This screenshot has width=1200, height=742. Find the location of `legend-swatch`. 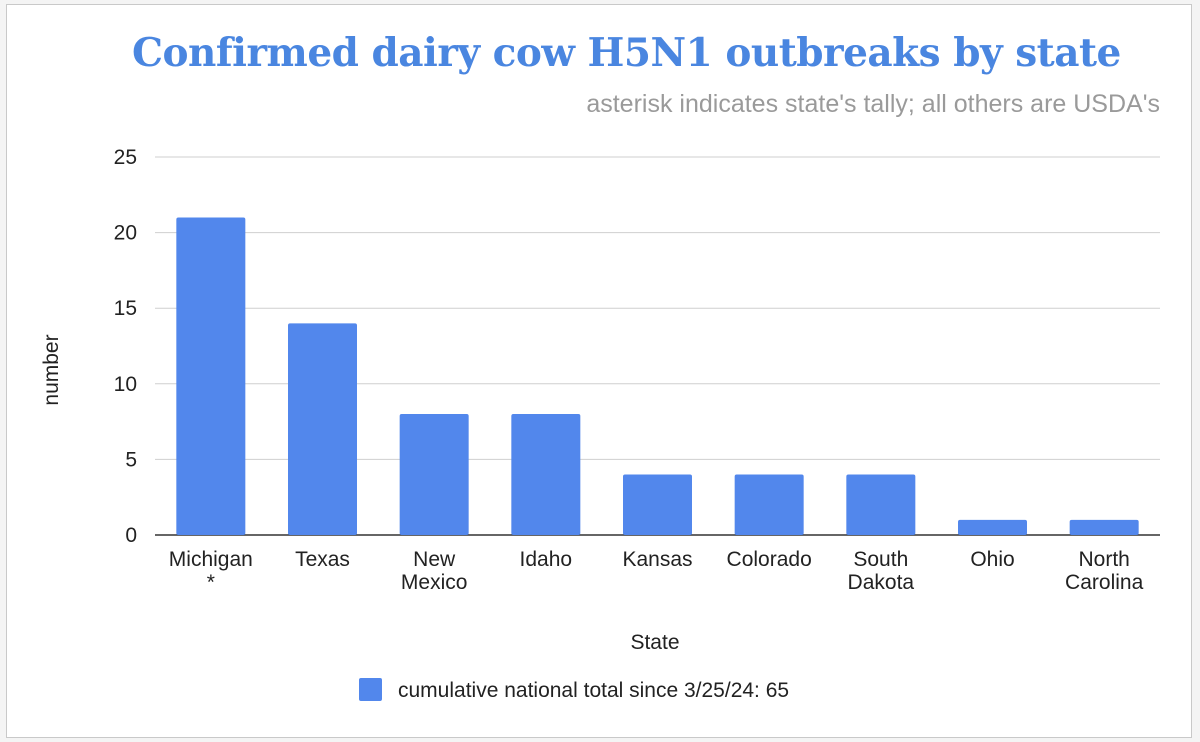

legend-swatch is located at coordinates (370, 689).